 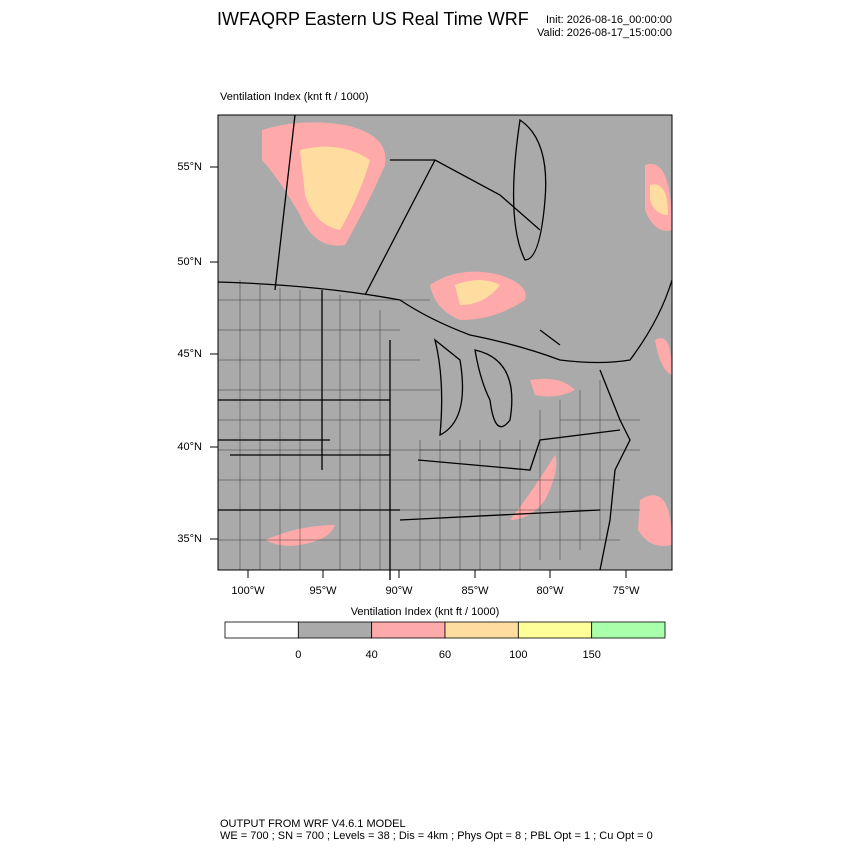 I want to click on lat-label: 40°N, so click(x=189, y=447).